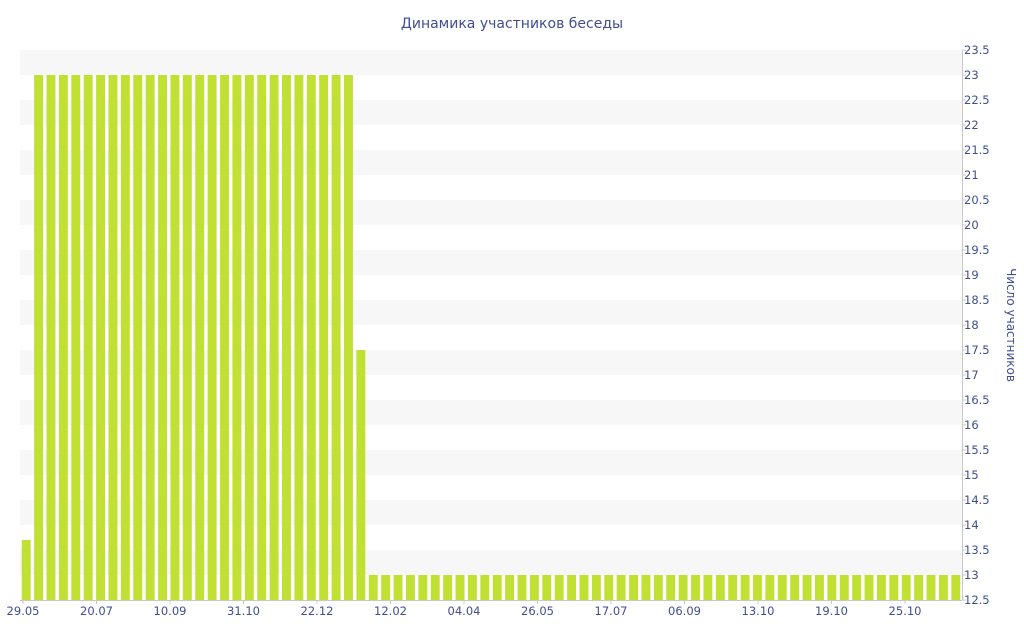 This screenshot has width=1024, height=640. What do you see at coordinates (971, 275) in the screenshot?
I see `y-tick-label-13: 19` at bounding box center [971, 275].